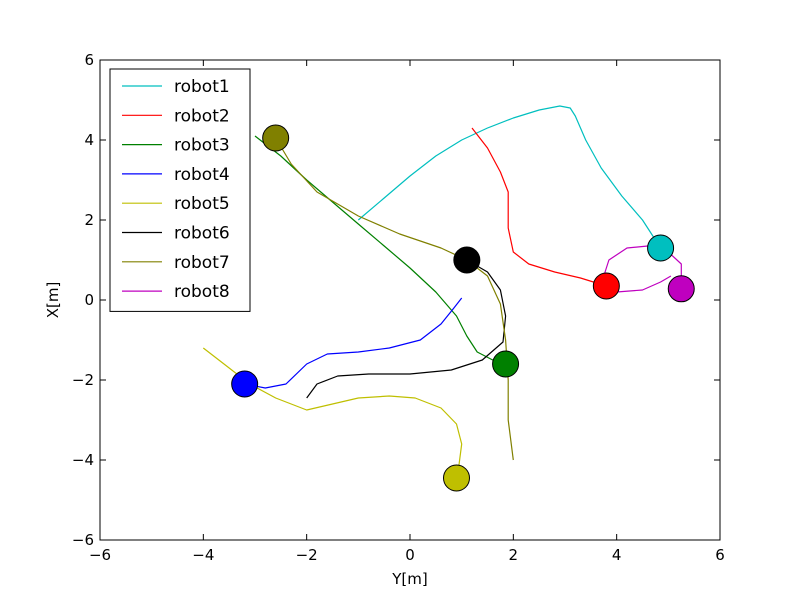 The width and height of the screenshot is (800, 600). What do you see at coordinates (202, 175) in the screenshot?
I see `legend-label-robot4: robot4` at bounding box center [202, 175].